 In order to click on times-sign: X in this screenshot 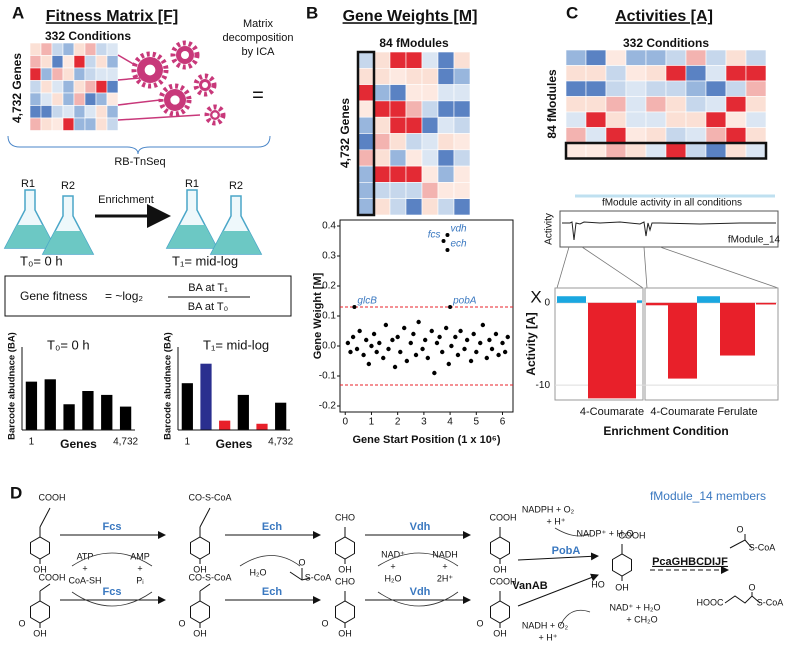, I will do `click(535, 296)`.